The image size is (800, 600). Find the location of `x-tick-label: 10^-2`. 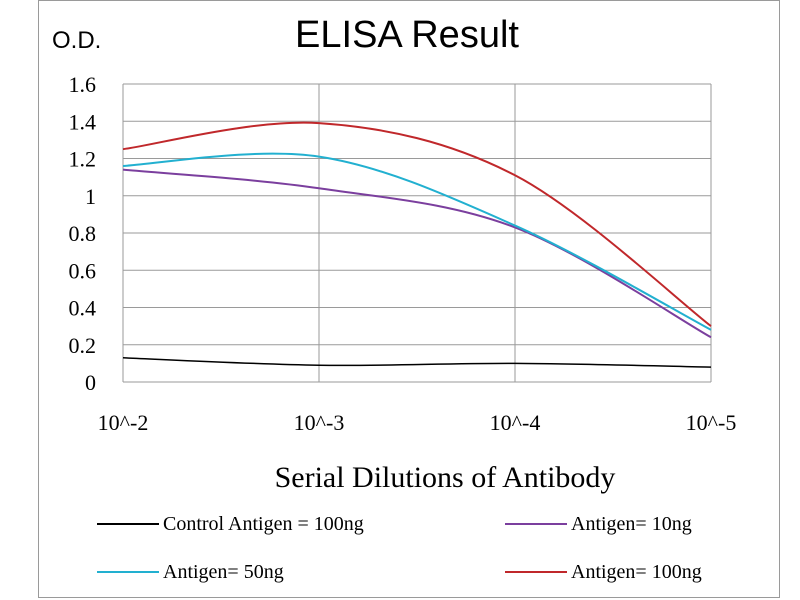

x-tick-label: 10^-2 is located at coordinates (123, 422).